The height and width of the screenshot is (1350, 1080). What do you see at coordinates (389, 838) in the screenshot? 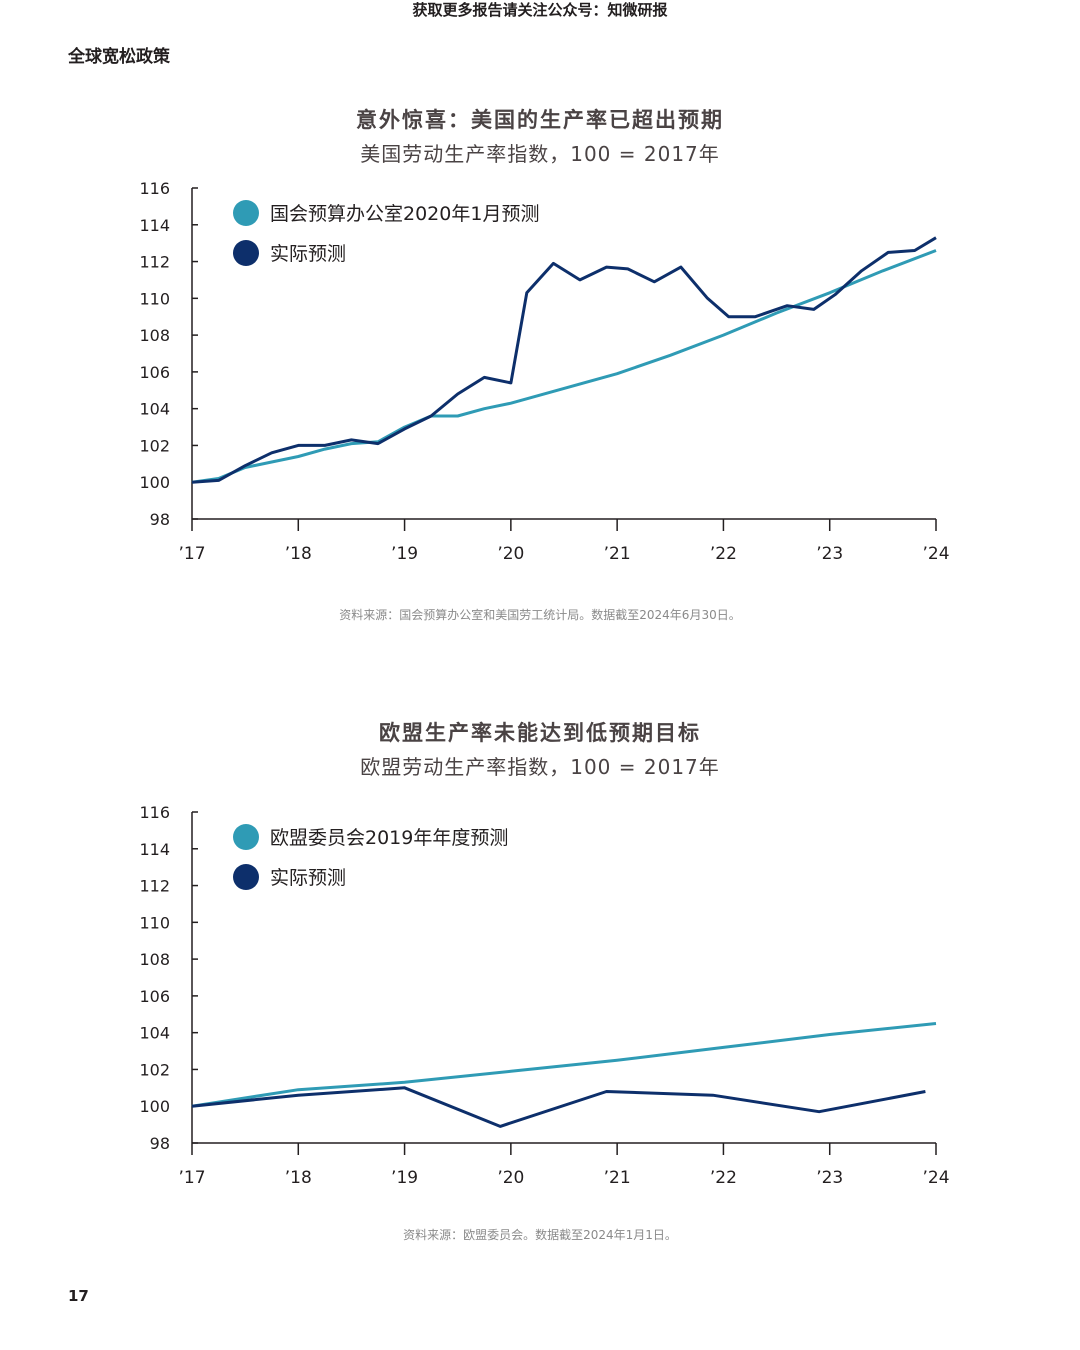
I see `legend-label: 欧盟委员会2019年年度预测` at bounding box center [389, 838].